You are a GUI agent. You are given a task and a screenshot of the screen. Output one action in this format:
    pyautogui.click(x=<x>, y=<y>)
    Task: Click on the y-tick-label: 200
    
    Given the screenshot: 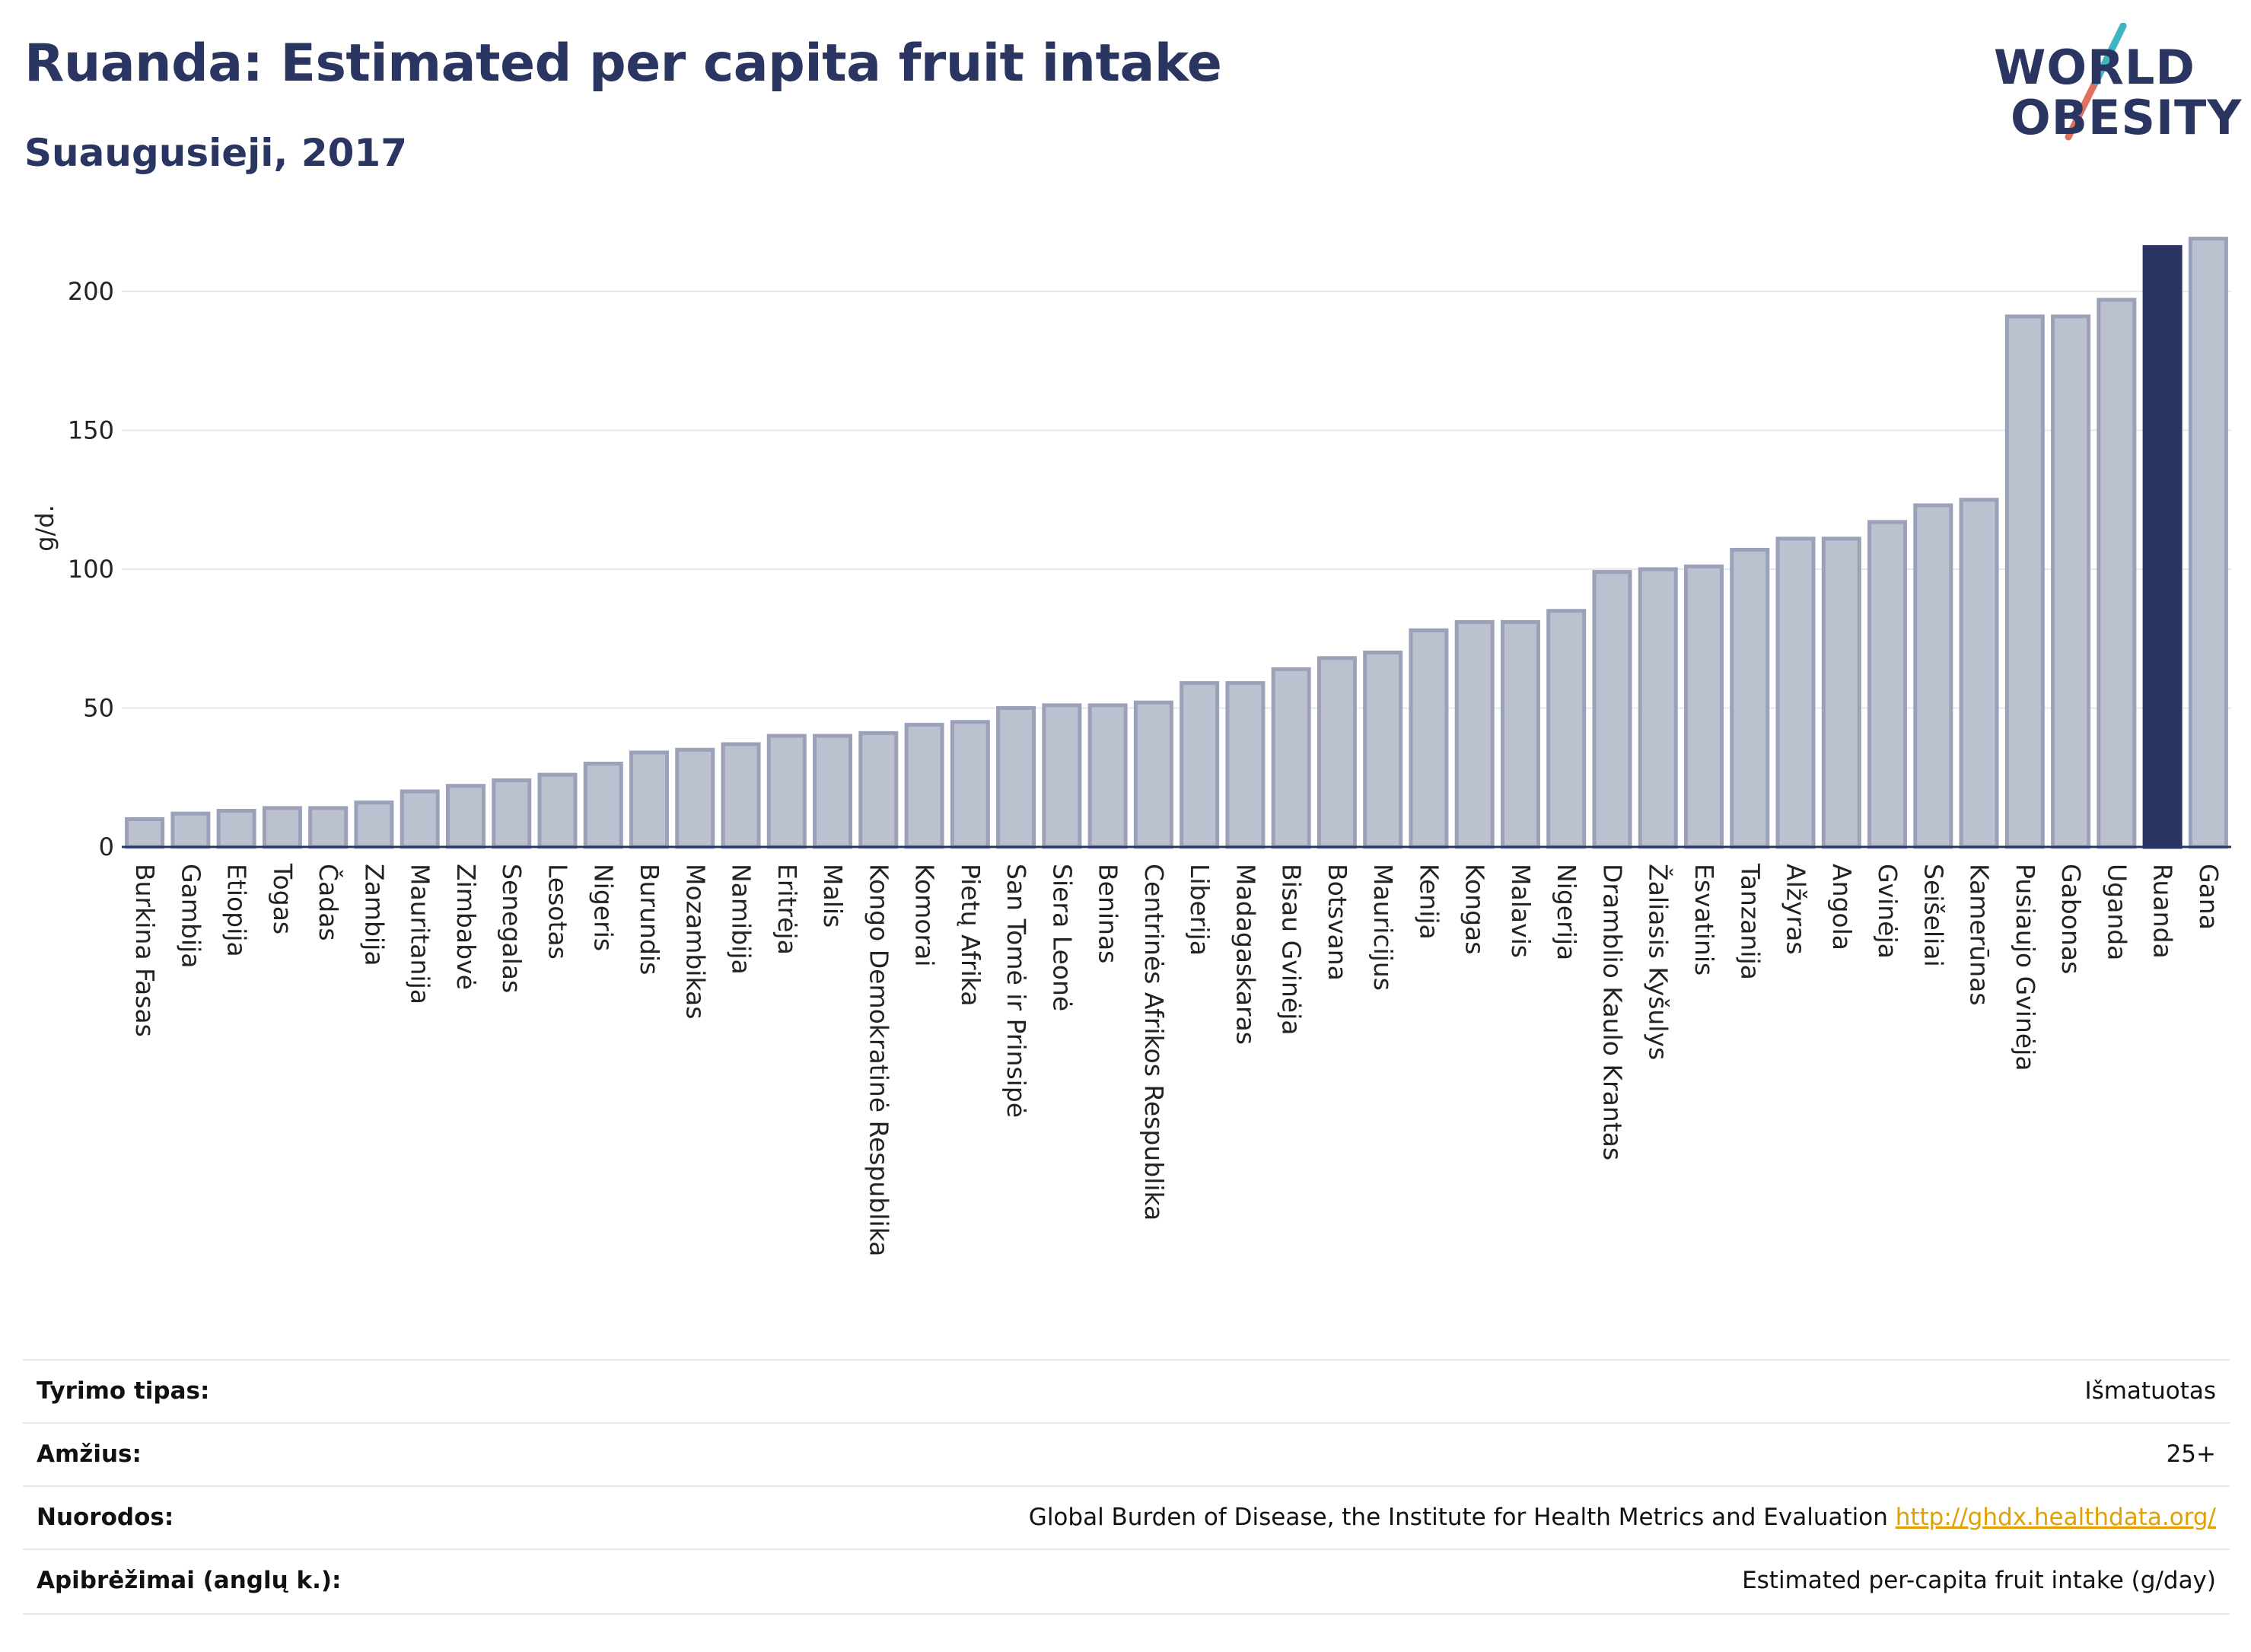 What is the action you would take?
    pyautogui.click(x=91, y=291)
    